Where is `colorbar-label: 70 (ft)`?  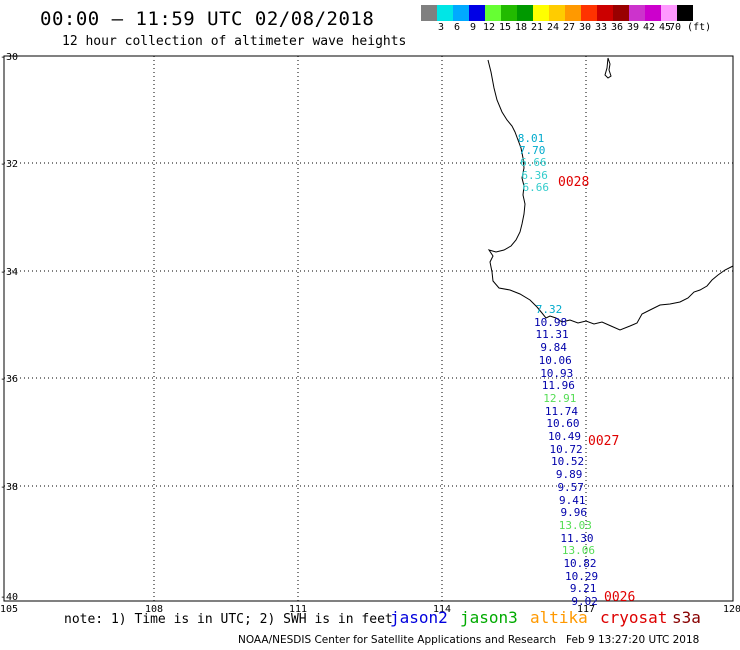
colorbar-label: 70 (ft) is located at coordinates (690, 27).